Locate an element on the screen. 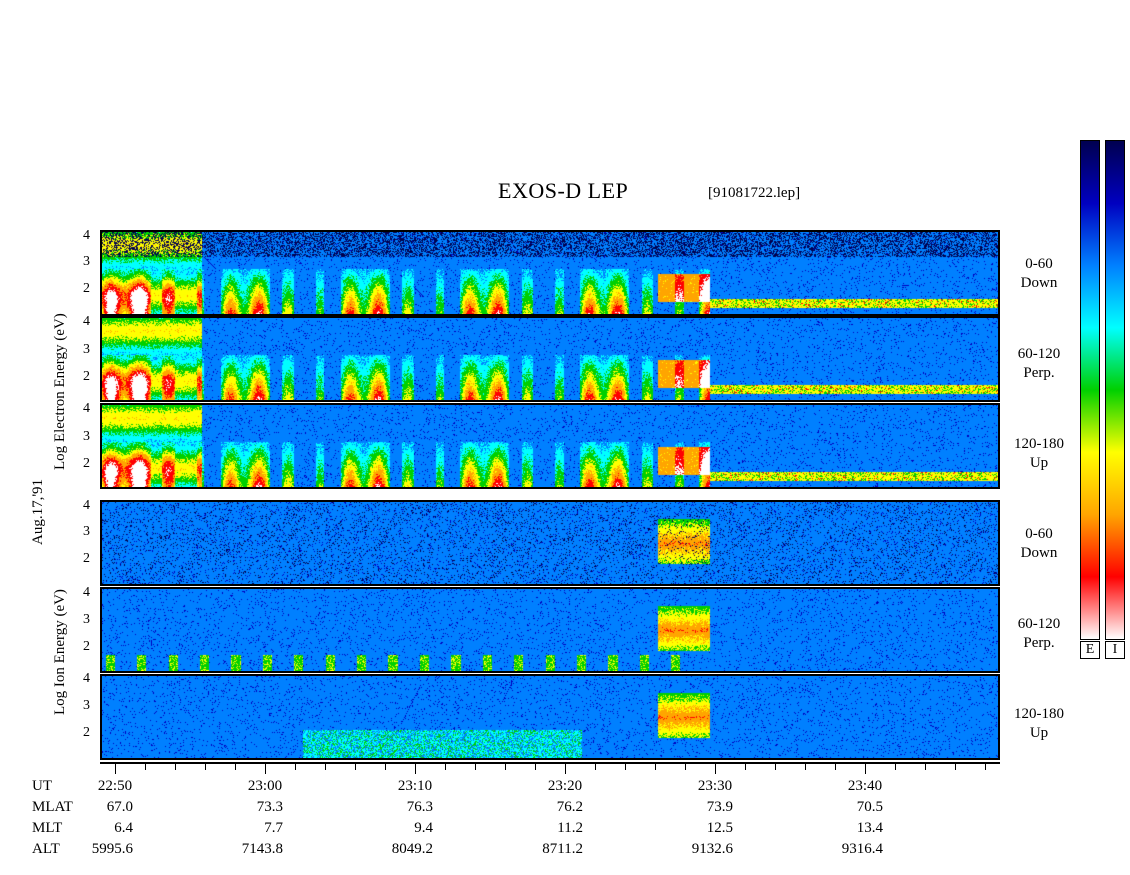 The height and width of the screenshot is (875, 1130). colorbar-label-e: E is located at coordinates (1090, 650).